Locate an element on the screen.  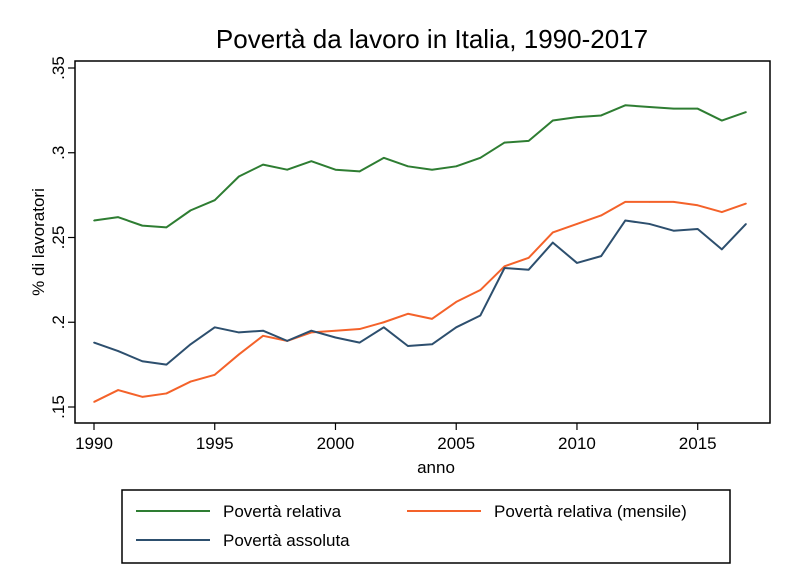
y-tick-label: .25 is located at coordinates (58, 238).